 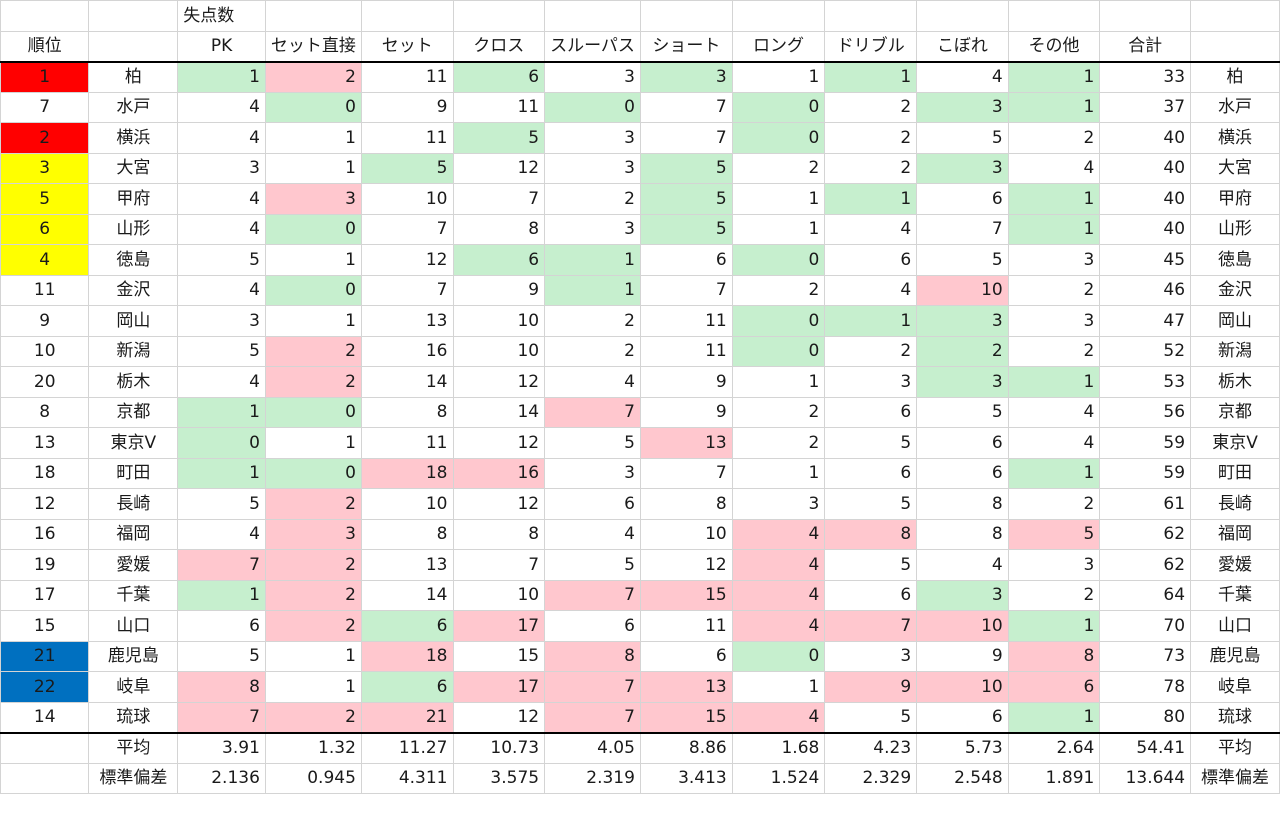 I want to click on stat-total-cell: 54.41, so click(x=1145, y=747).